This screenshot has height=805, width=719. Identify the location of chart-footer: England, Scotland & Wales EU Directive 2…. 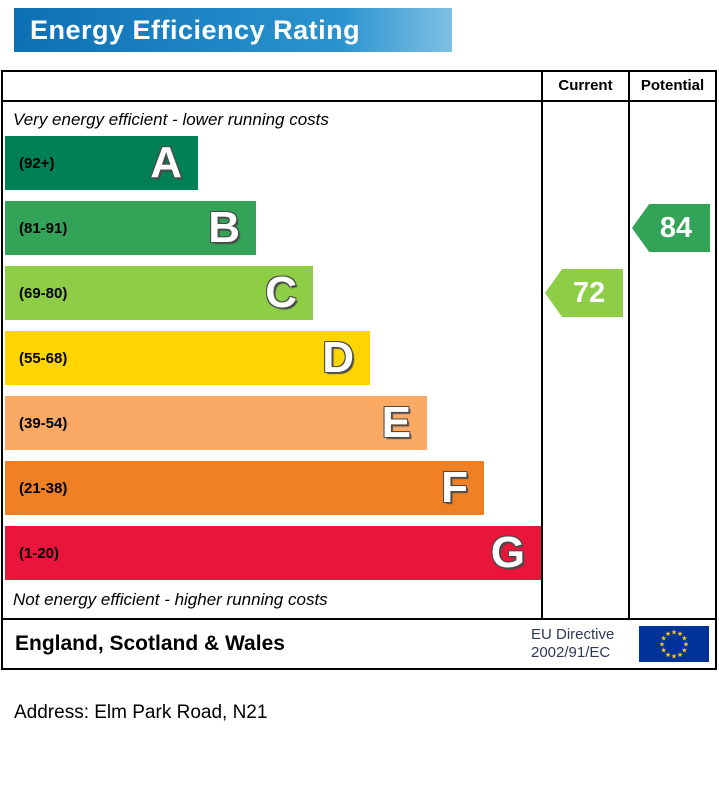
(359, 644).